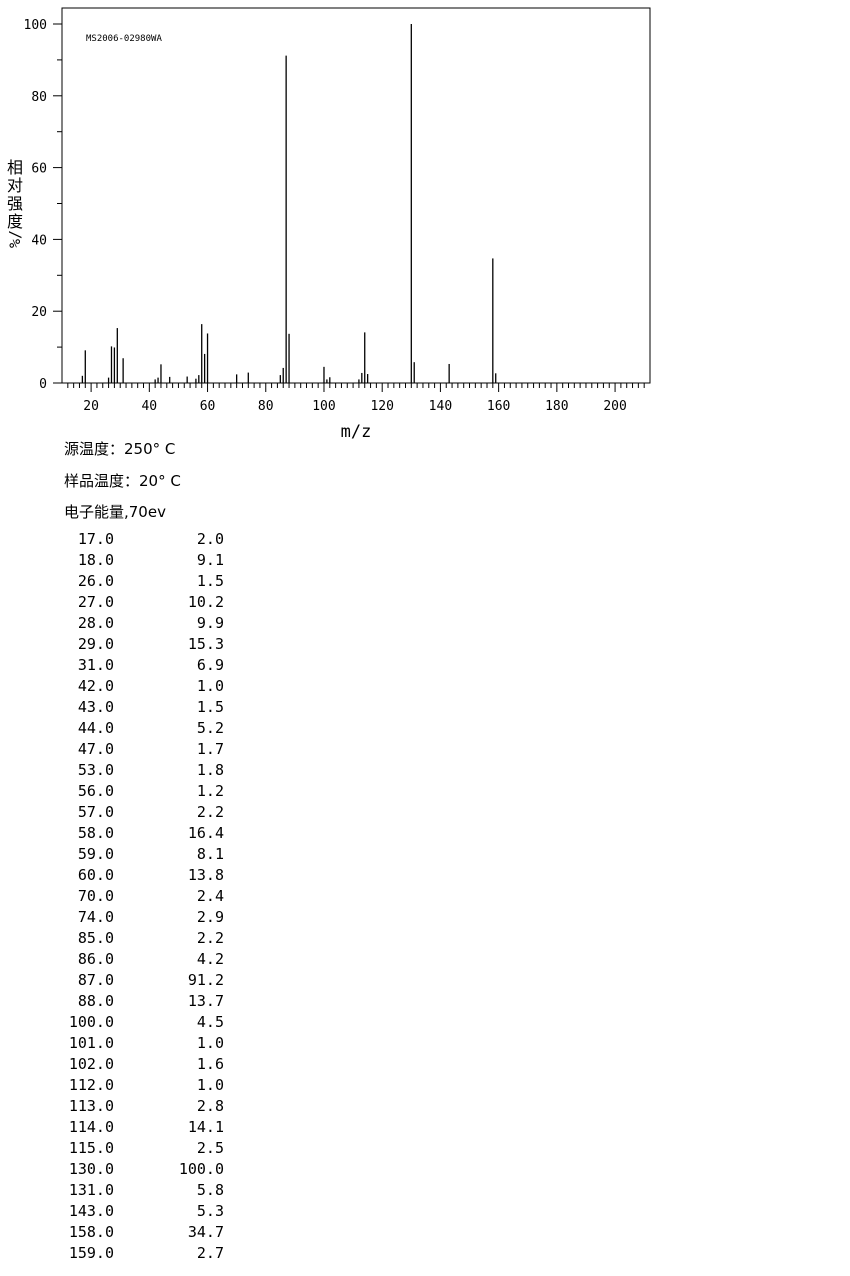  Describe the element at coordinates (210, 791) in the screenshot. I see `abundance-value: 1.2` at that location.